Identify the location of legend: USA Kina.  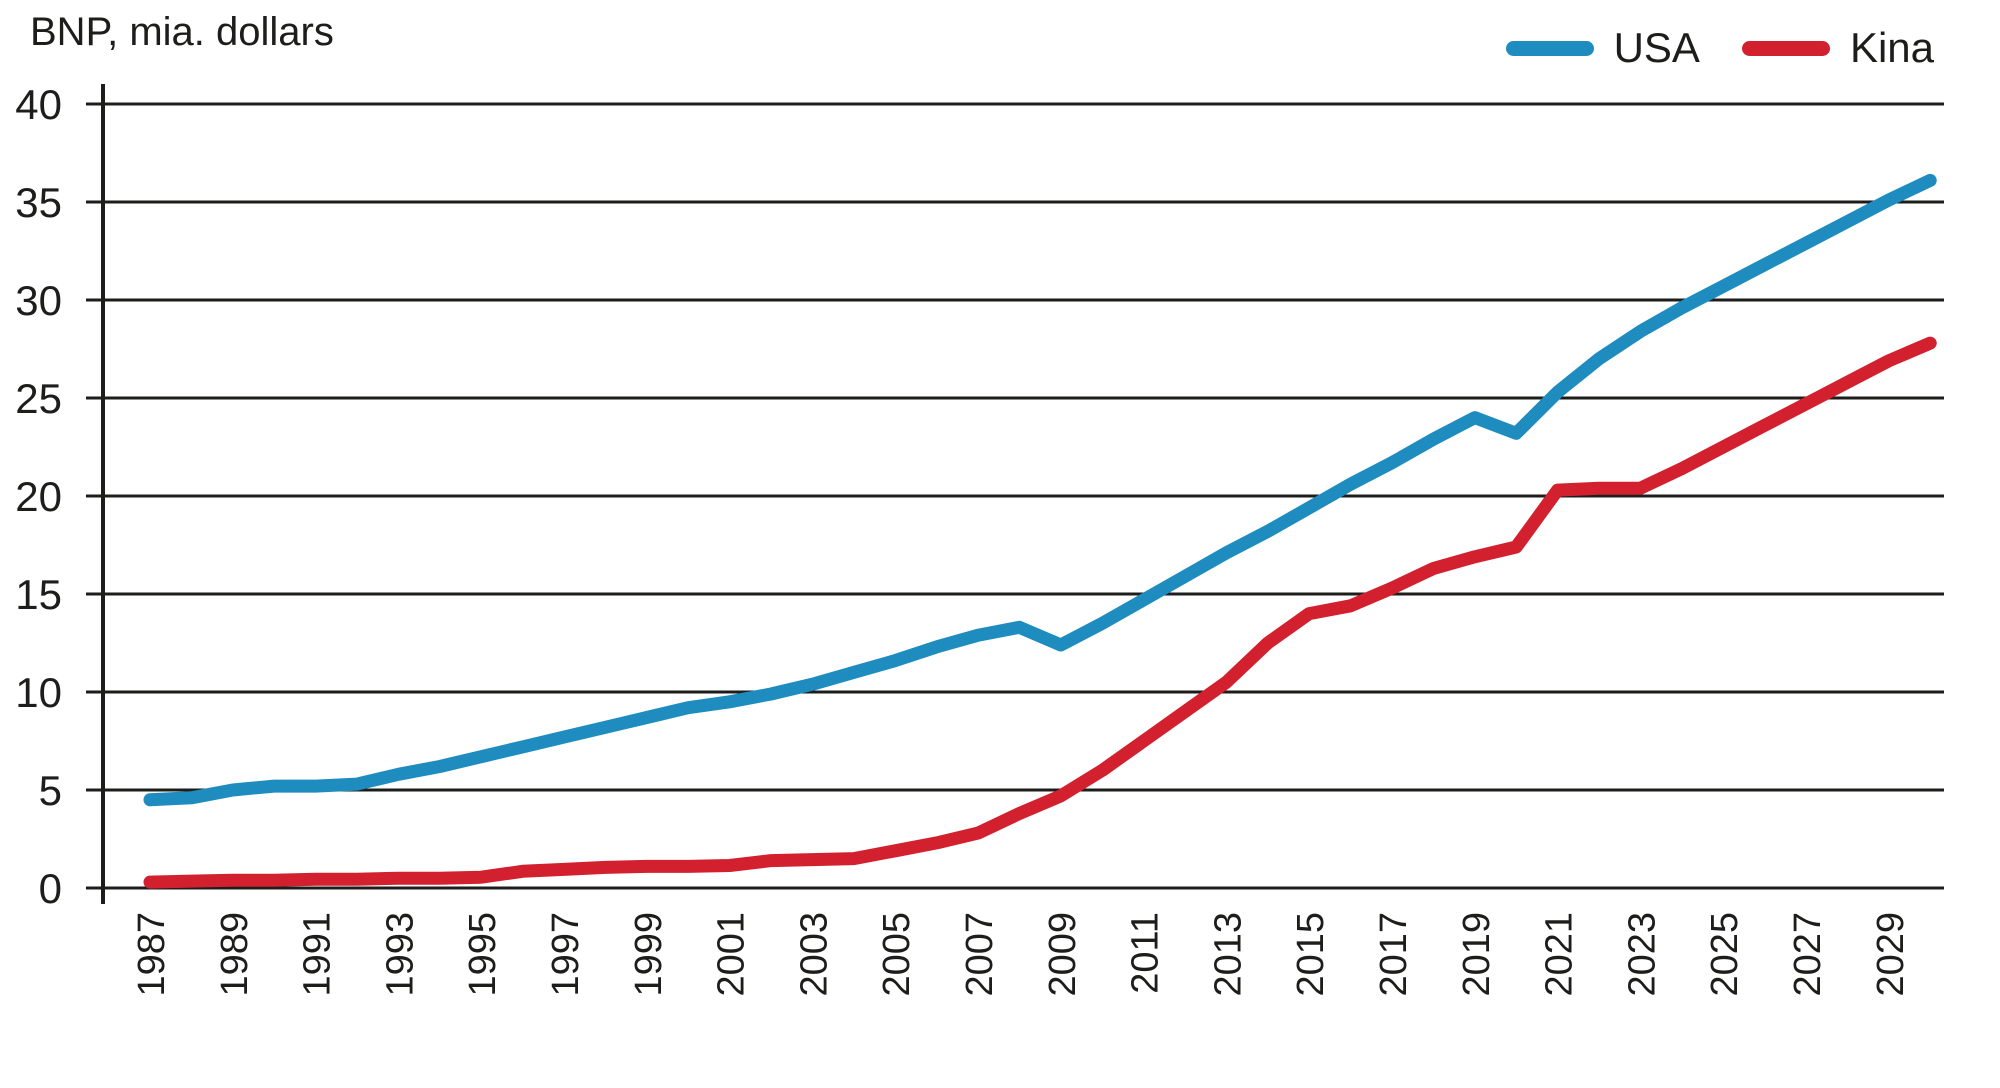
(1719, 48).